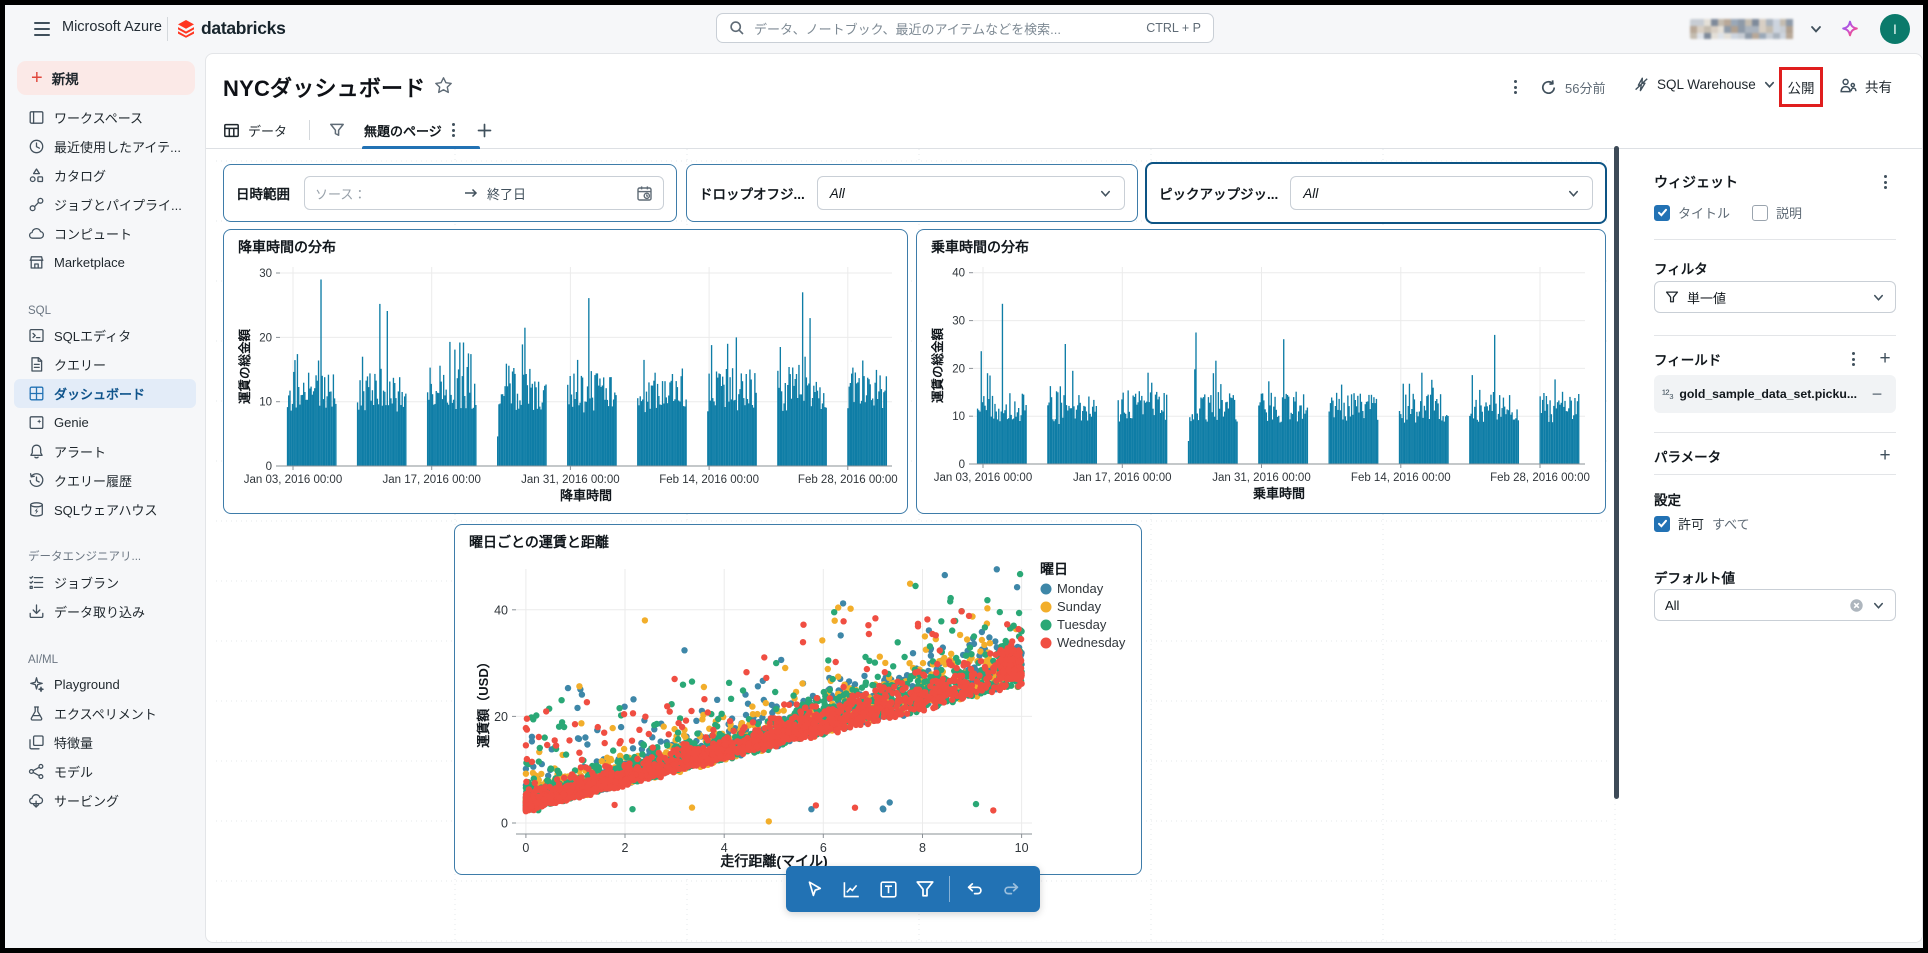 The image size is (1928, 953). Describe the element at coordinates (965, 28) in the screenshot. I see `global-search-input: データ、ノートブック、最近のアイテムなどを検索... CTRL + P` at that location.